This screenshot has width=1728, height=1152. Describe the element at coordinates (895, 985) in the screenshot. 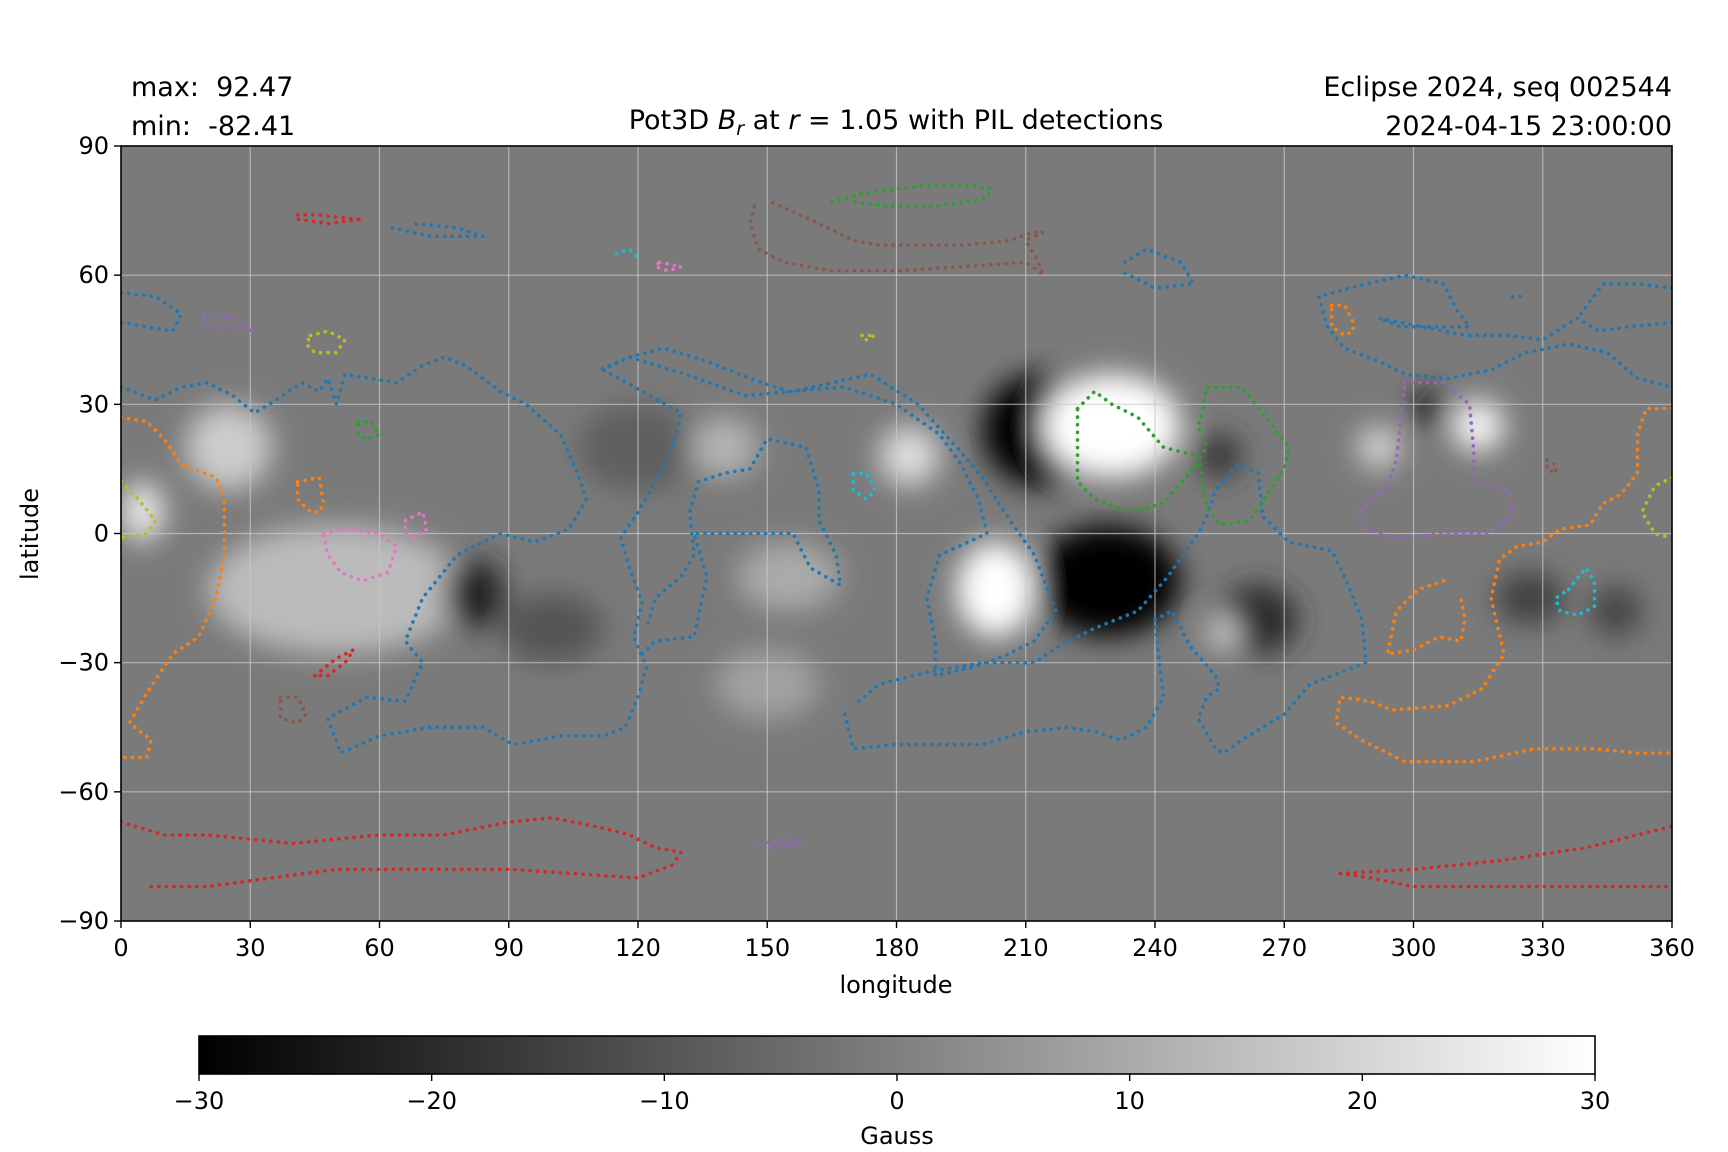

I see `x-axis-label: longitude` at that location.